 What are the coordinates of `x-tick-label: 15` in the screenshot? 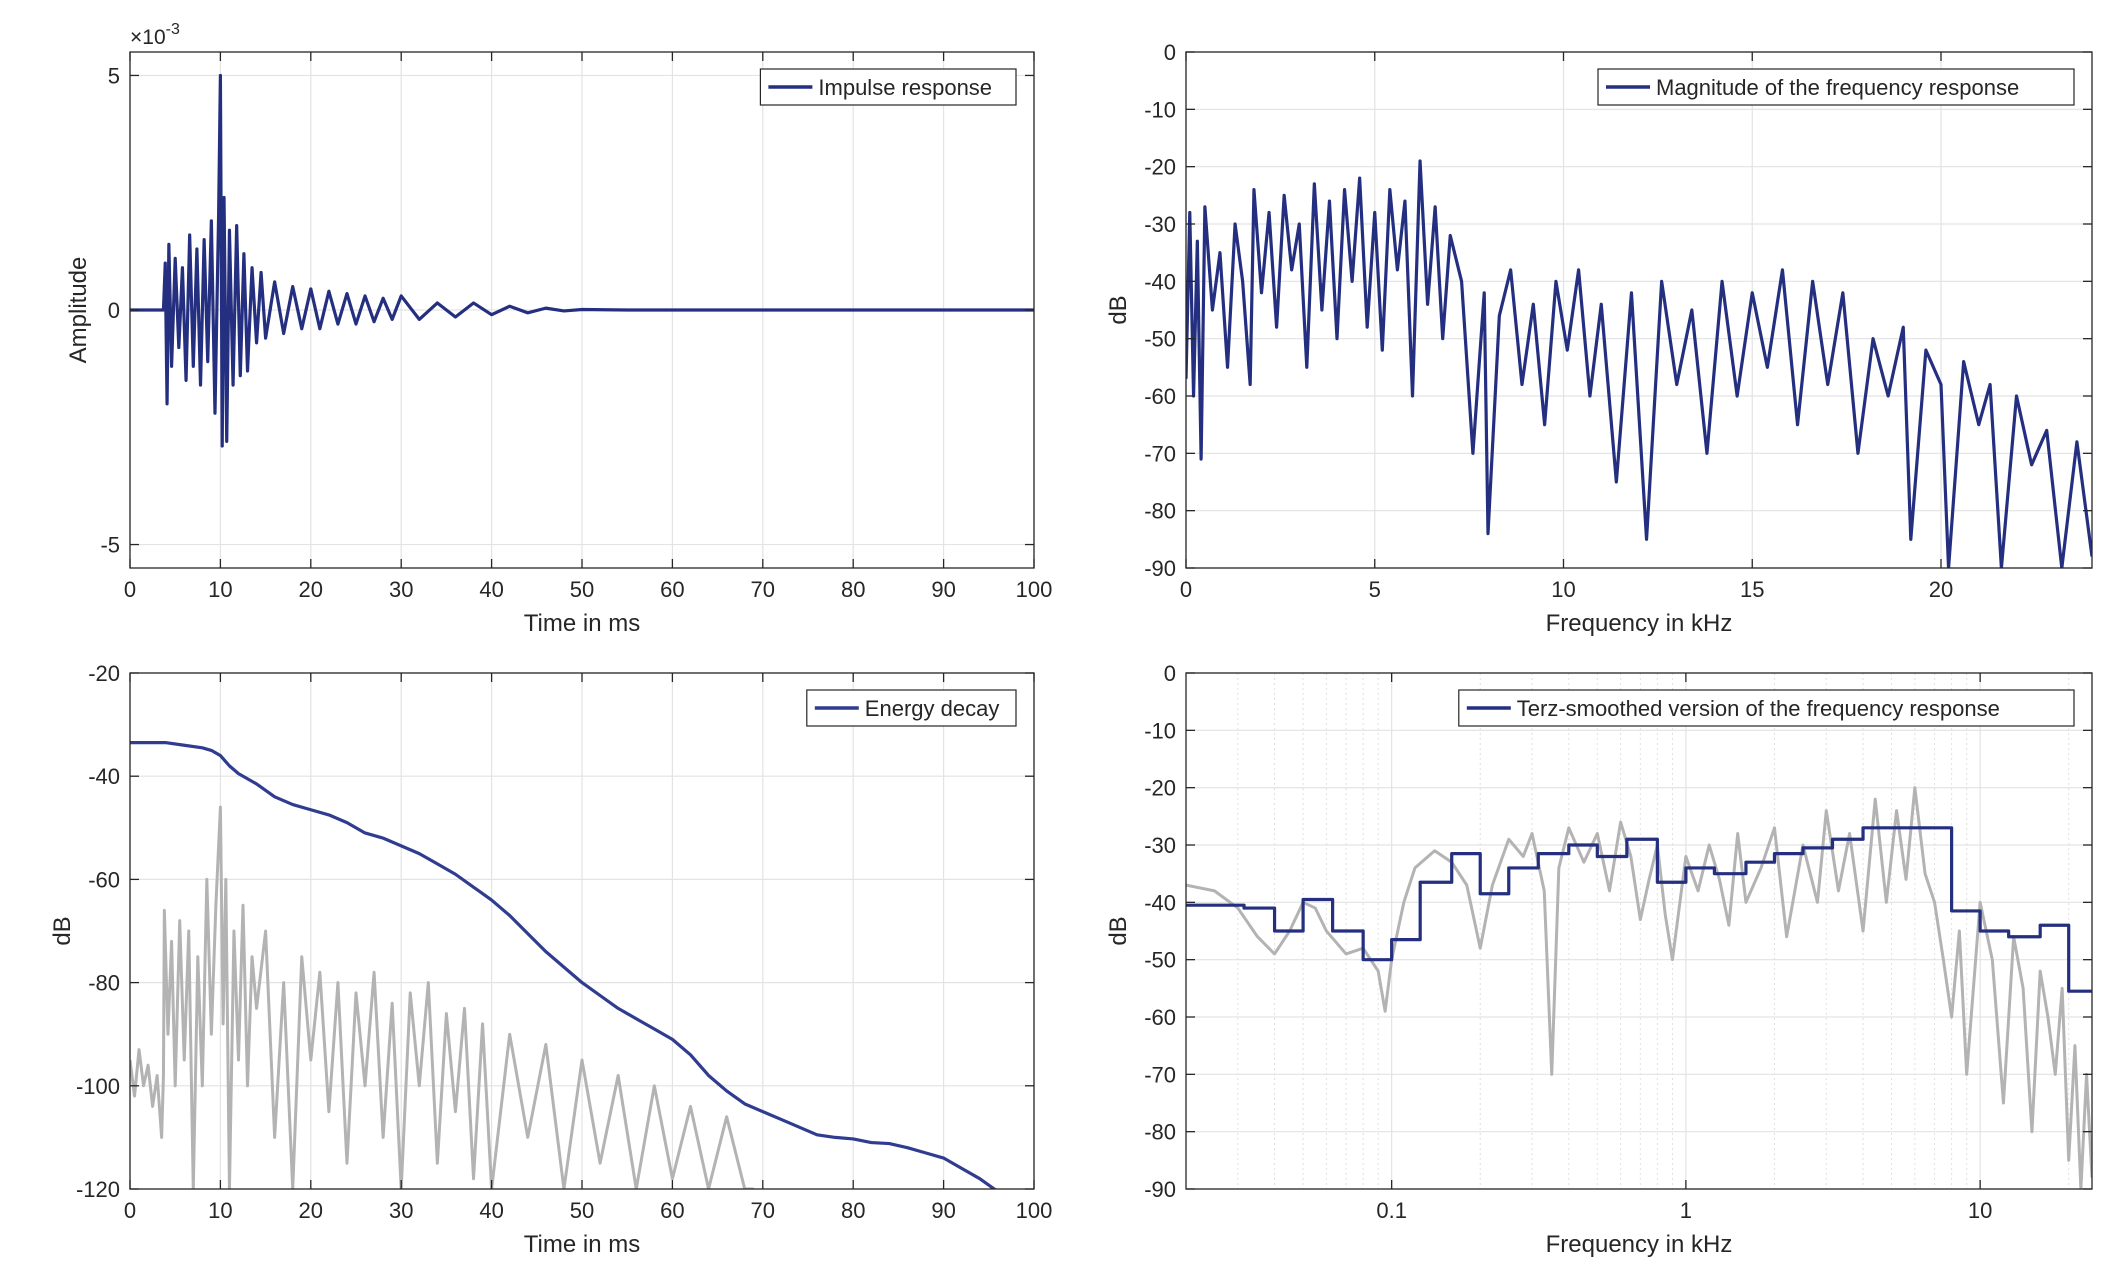 It's located at (1752, 589).